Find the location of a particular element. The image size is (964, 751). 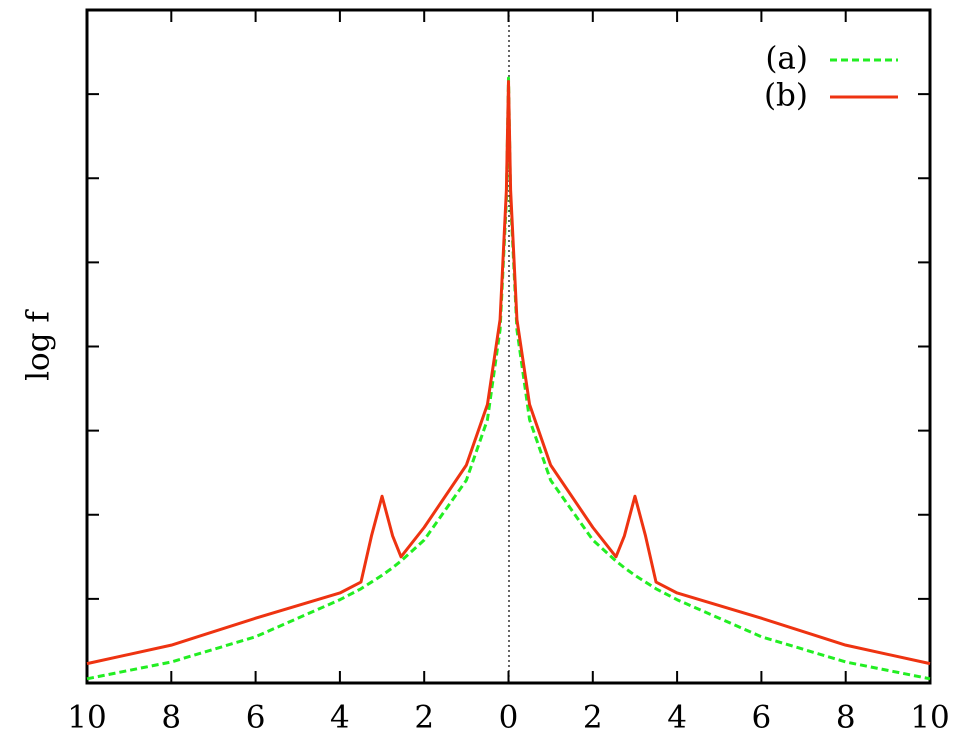

y-axis-label: log f is located at coordinates (39, 345).